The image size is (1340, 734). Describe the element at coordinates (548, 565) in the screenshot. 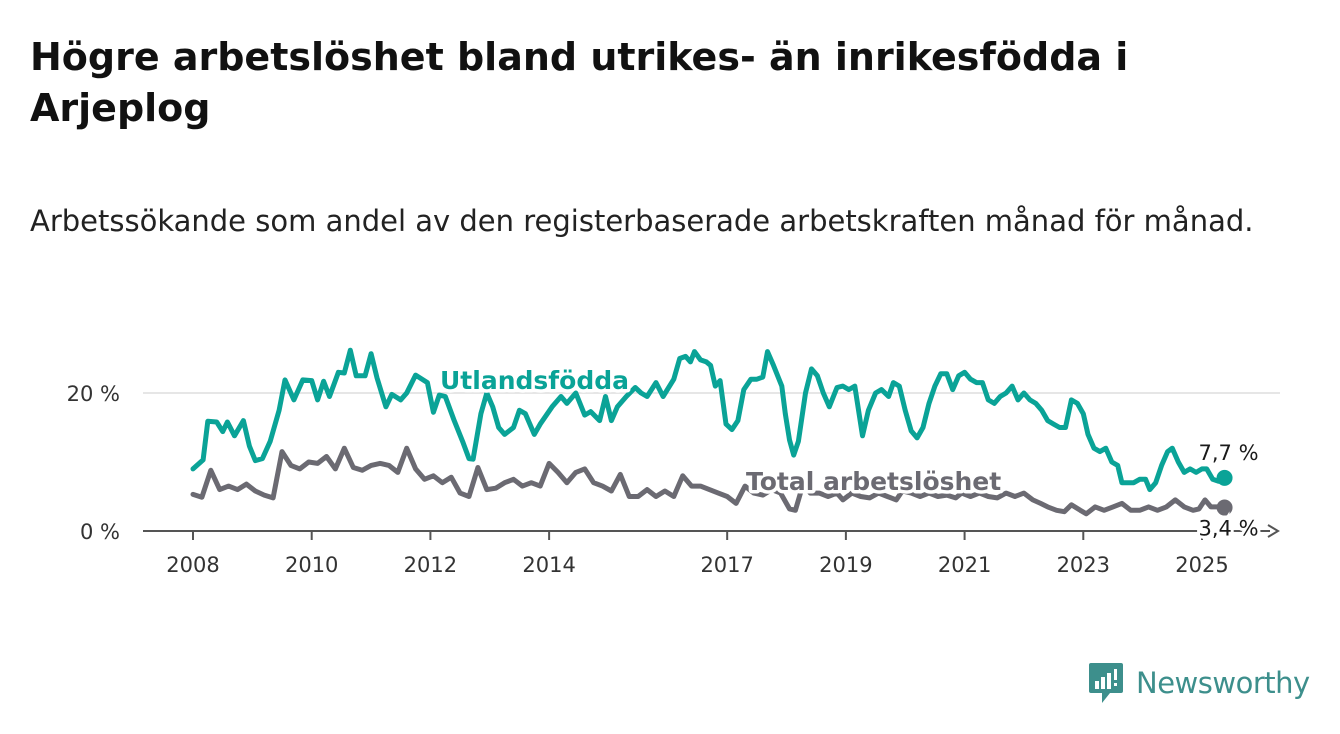

I see `x-tick-label: 2014` at that location.